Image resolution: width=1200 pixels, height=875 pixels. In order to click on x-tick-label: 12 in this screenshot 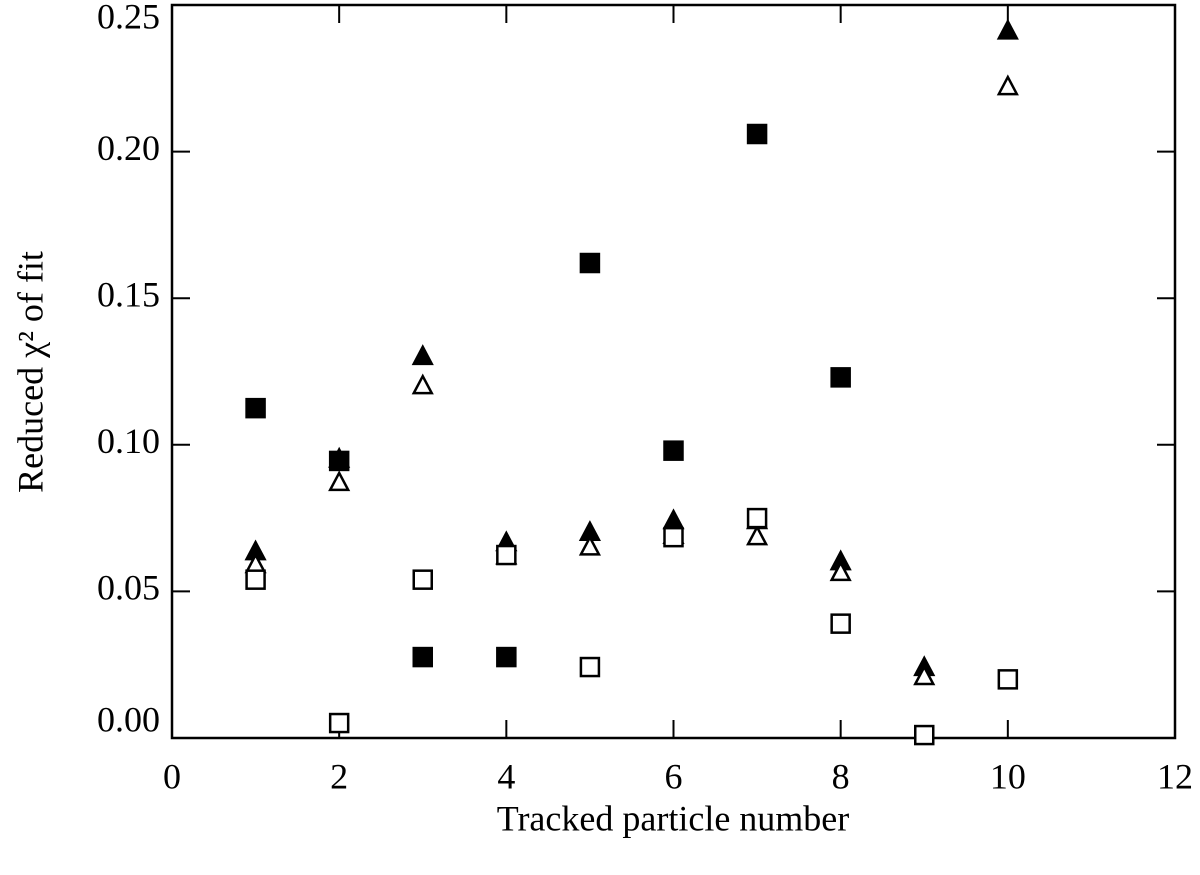, I will do `click(1175, 776)`.